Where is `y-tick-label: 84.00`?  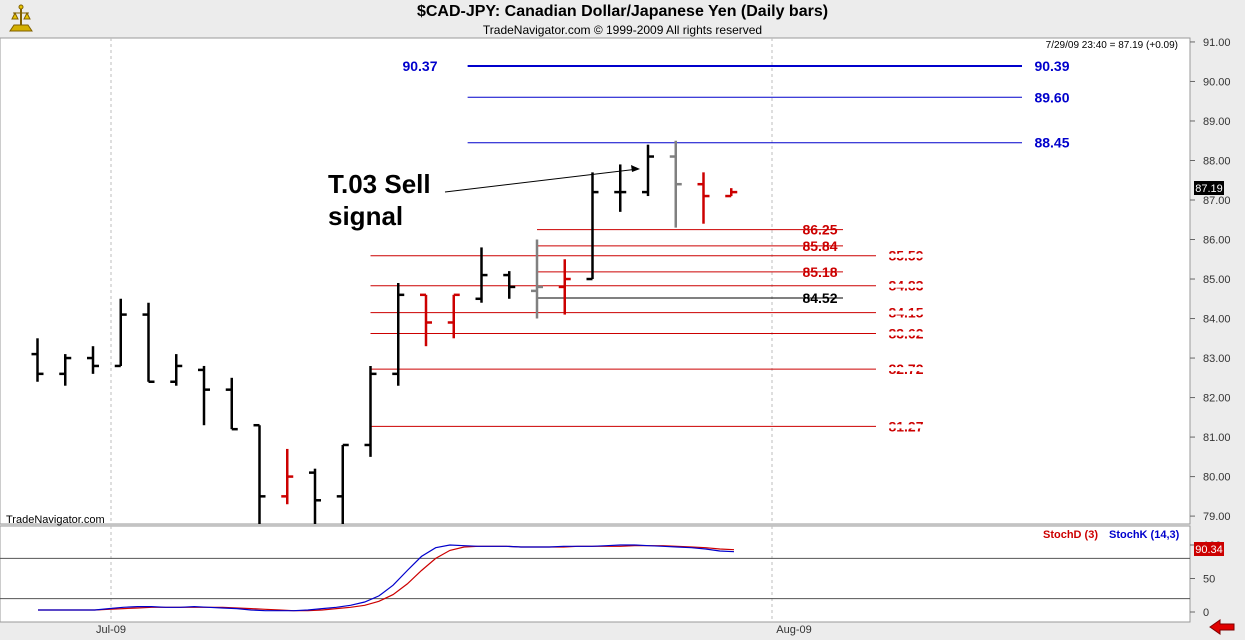
y-tick-label: 84.00 is located at coordinates (1217, 320).